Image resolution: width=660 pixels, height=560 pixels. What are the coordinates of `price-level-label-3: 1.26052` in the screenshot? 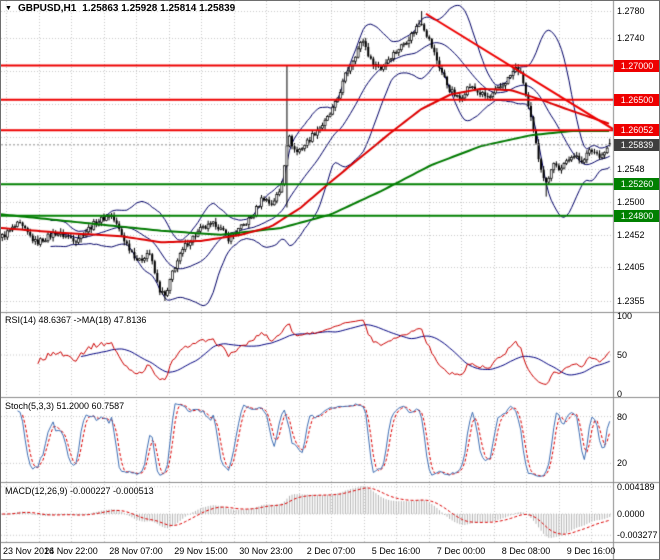 It's located at (636, 130).